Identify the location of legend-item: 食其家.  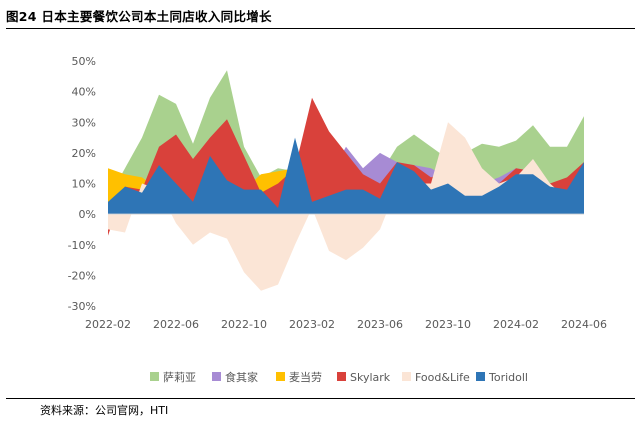
(235, 377).